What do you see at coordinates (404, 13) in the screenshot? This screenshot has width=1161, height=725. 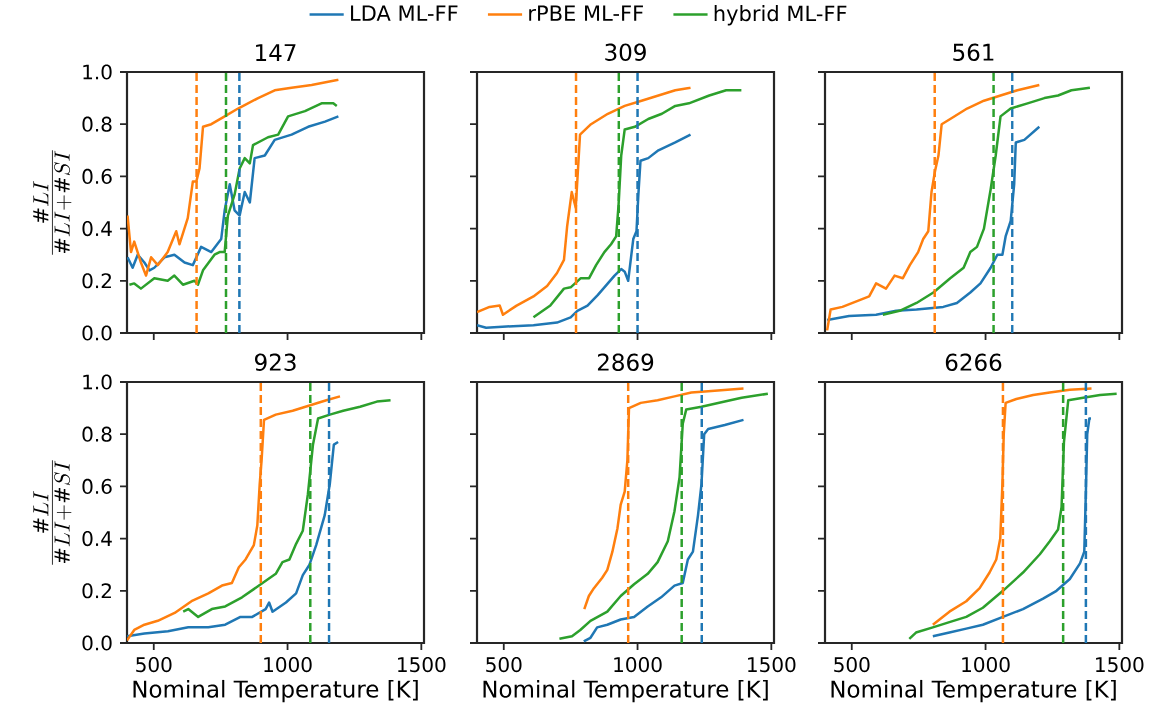 I see `legend-label: LDA ML-FF` at bounding box center [404, 13].